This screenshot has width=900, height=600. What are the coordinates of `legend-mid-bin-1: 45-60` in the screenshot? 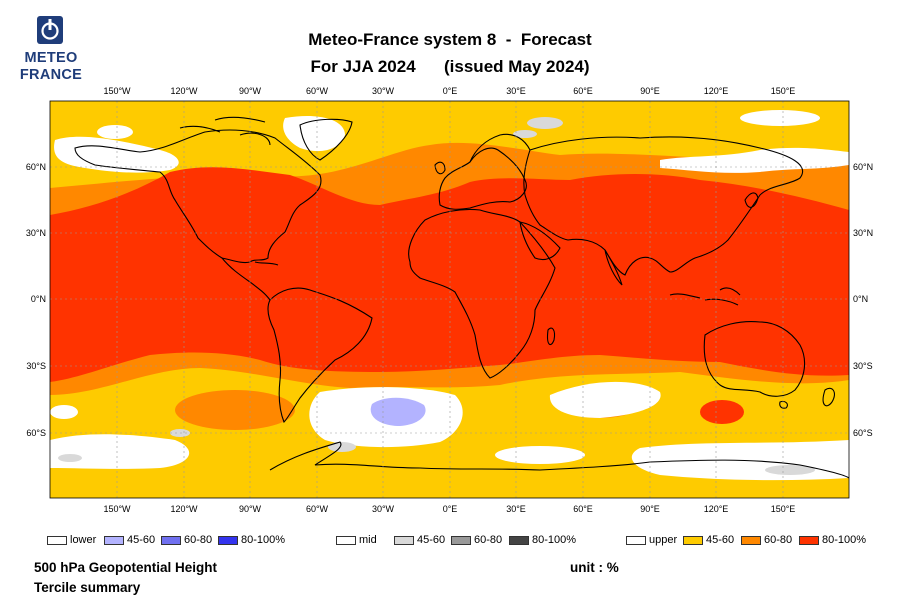 It's located at (419, 540).